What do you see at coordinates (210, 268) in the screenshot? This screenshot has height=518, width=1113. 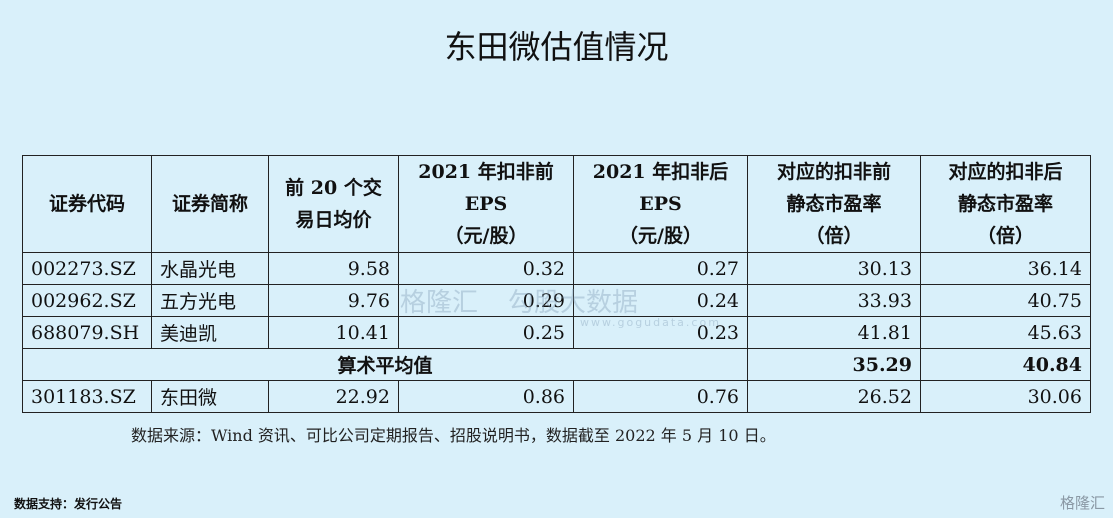 I see `cell: 水晶光电` at bounding box center [210, 268].